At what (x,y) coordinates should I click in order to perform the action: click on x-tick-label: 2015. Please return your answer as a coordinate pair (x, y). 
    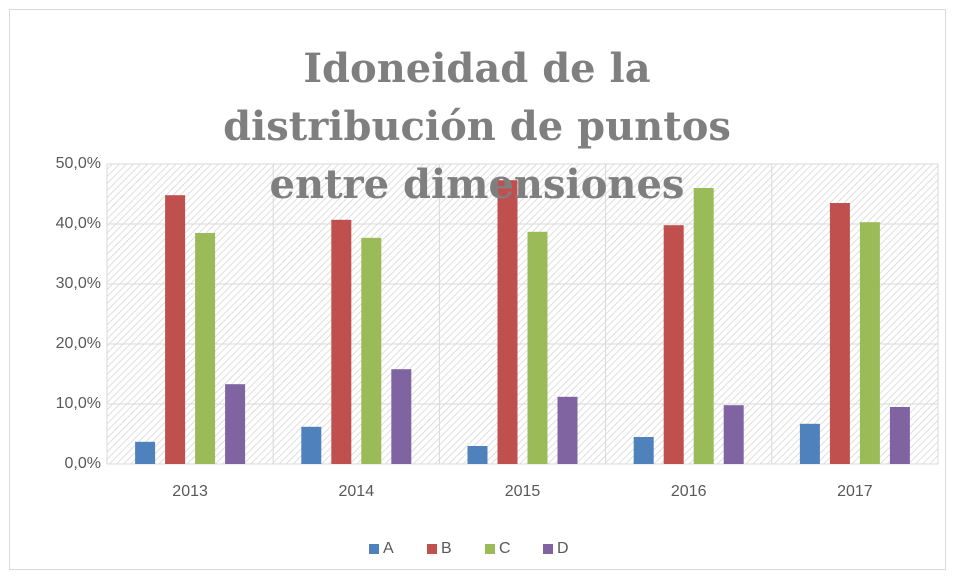
    Looking at the image, I should click on (523, 491).